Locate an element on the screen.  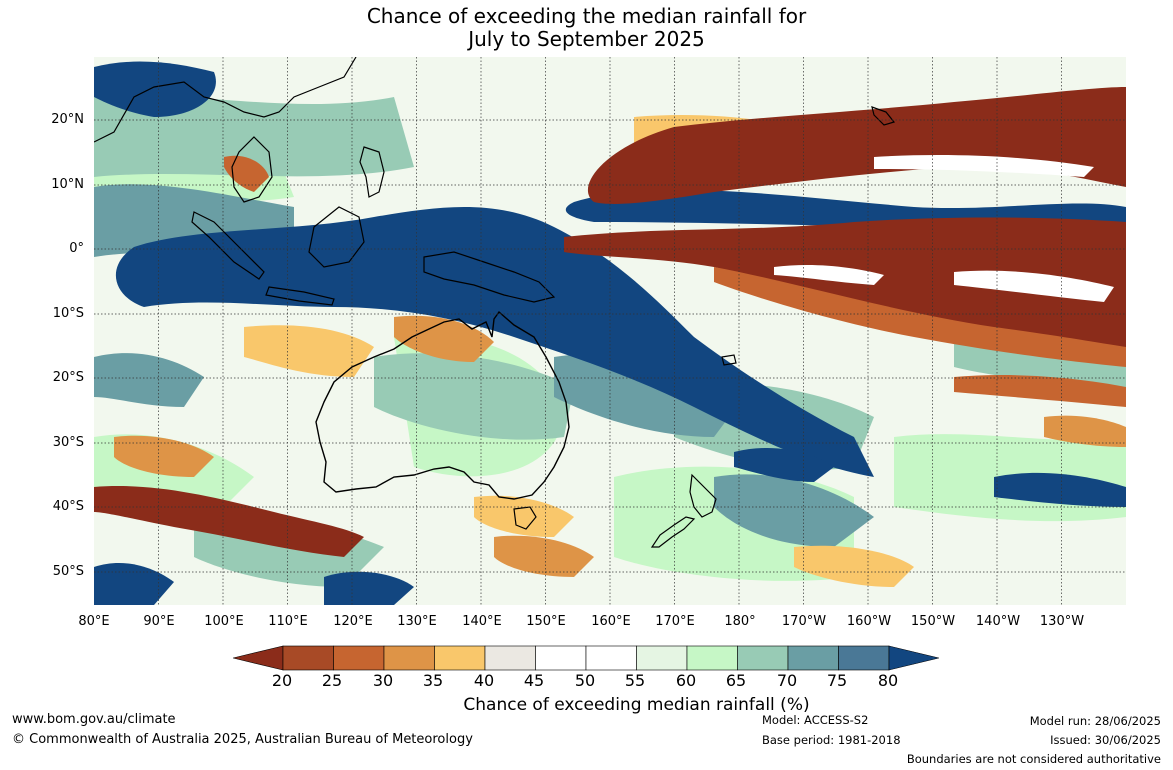
lat-label-20s: 20°S is located at coordinates (68, 377).